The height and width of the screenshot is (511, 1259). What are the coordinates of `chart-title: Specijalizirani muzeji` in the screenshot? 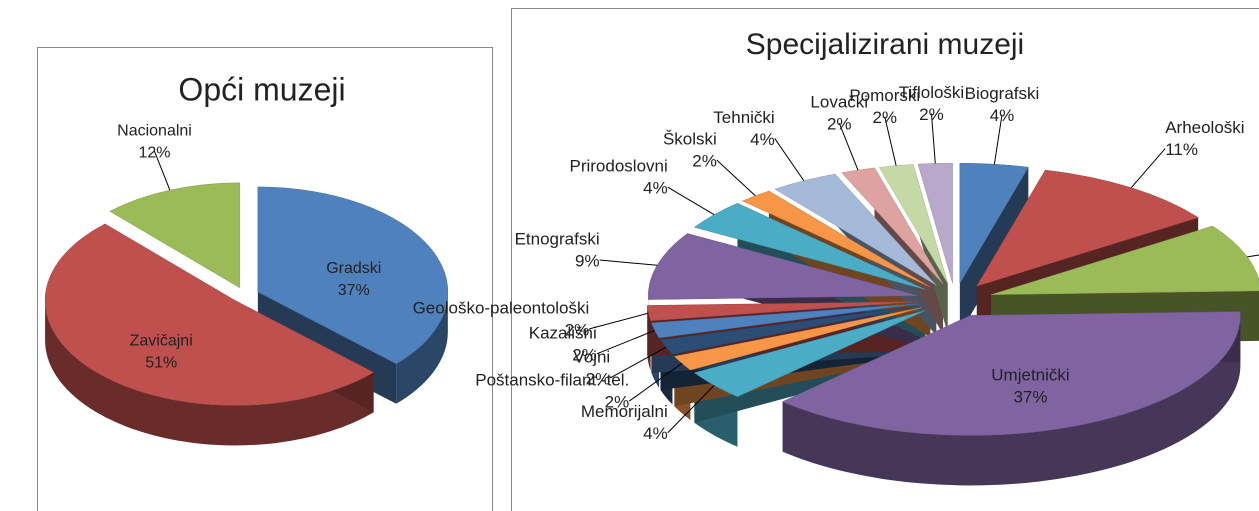 It's located at (885, 44).